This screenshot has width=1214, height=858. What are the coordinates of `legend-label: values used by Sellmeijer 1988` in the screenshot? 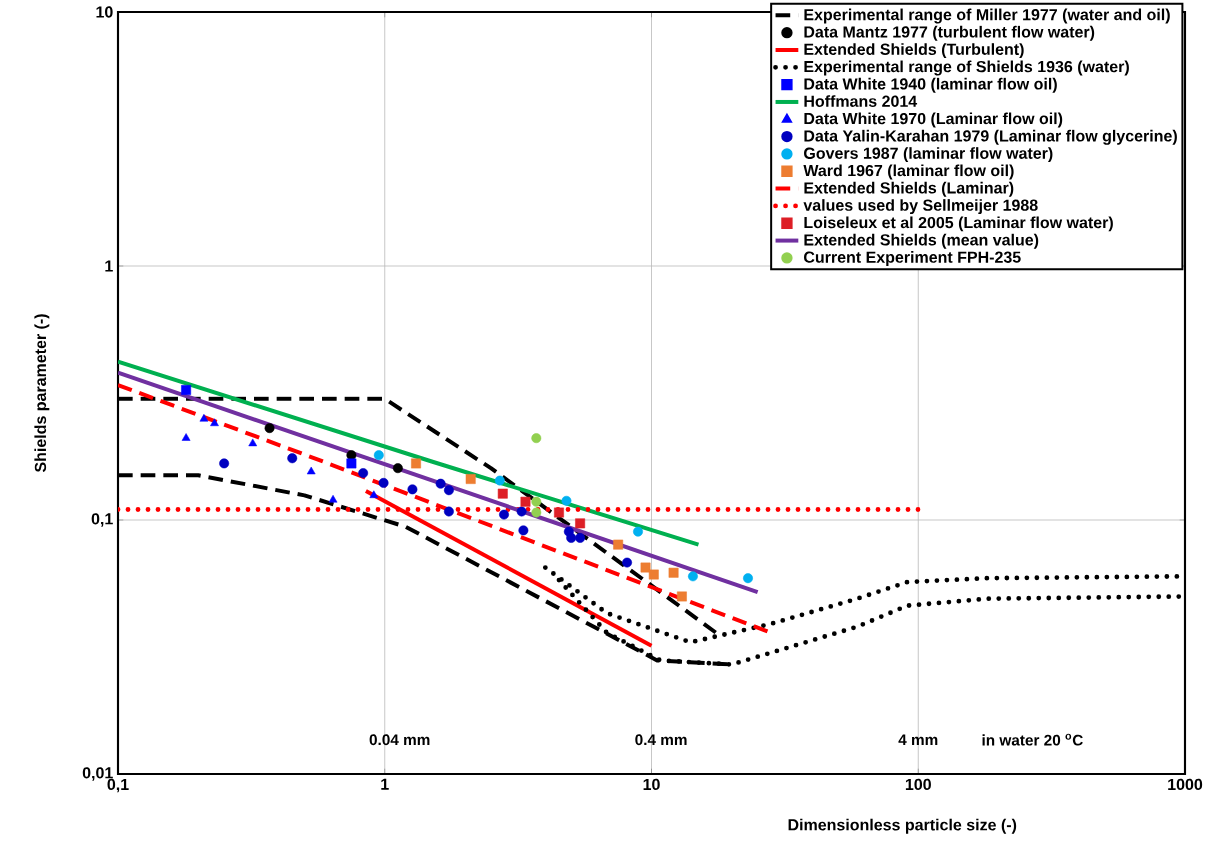 It's located at (920, 207).